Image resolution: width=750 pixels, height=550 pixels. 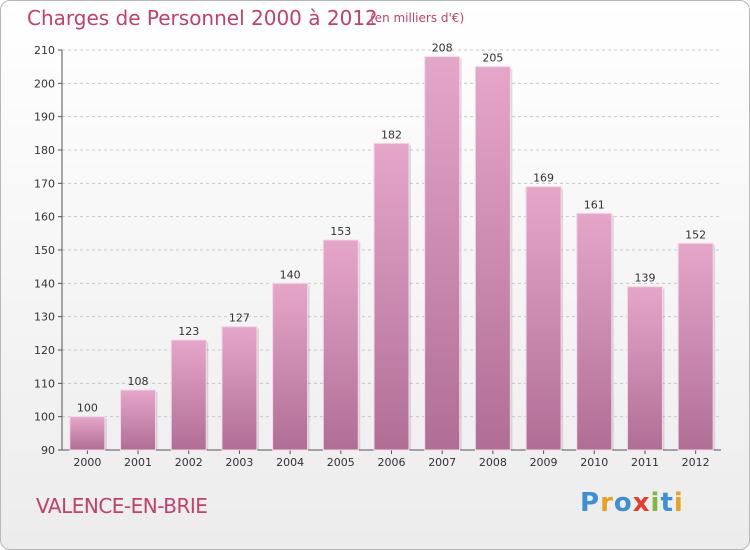 What do you see at coordinates (594, 204) in the screenshot?
I see `data-label: 161` at bounding box center [594, 204].